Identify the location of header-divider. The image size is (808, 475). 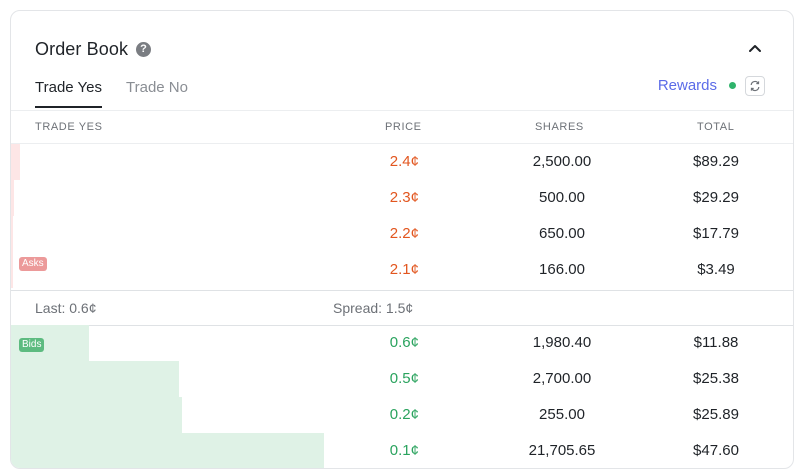
(402, 143).